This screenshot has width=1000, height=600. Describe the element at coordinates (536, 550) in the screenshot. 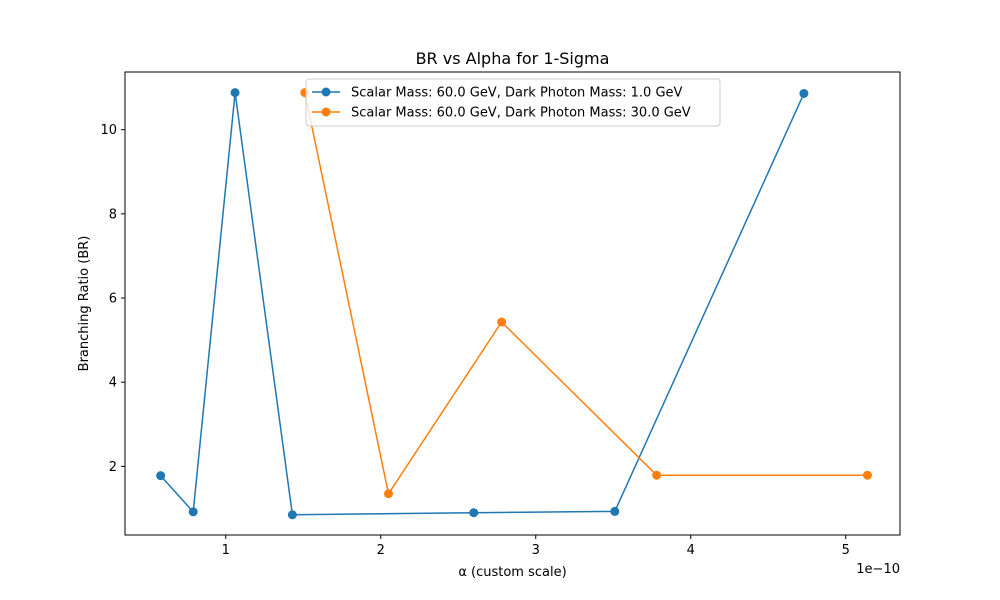

I see `x-tick-label: 3` at that location.